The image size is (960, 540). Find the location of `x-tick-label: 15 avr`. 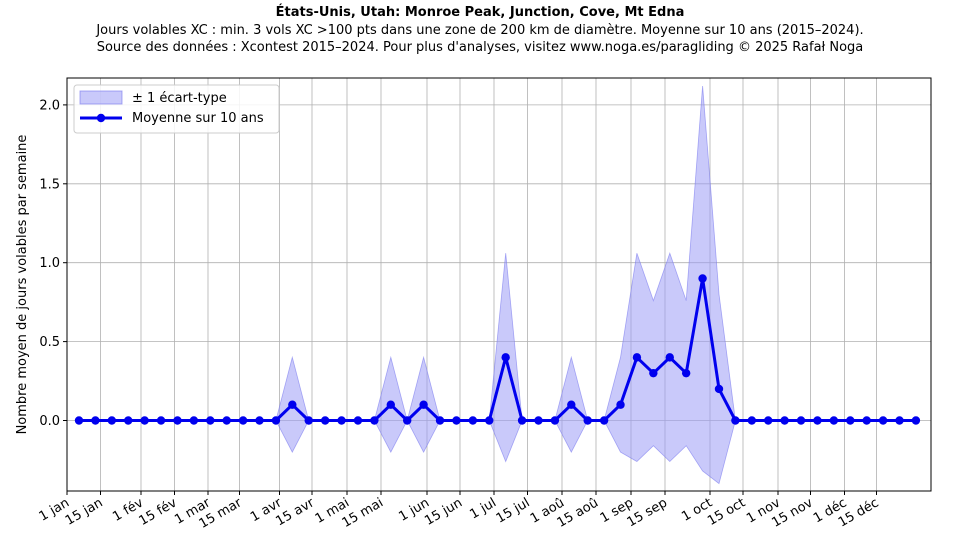

x-tick-label: 15 avr is located at coordinates (295, 512).